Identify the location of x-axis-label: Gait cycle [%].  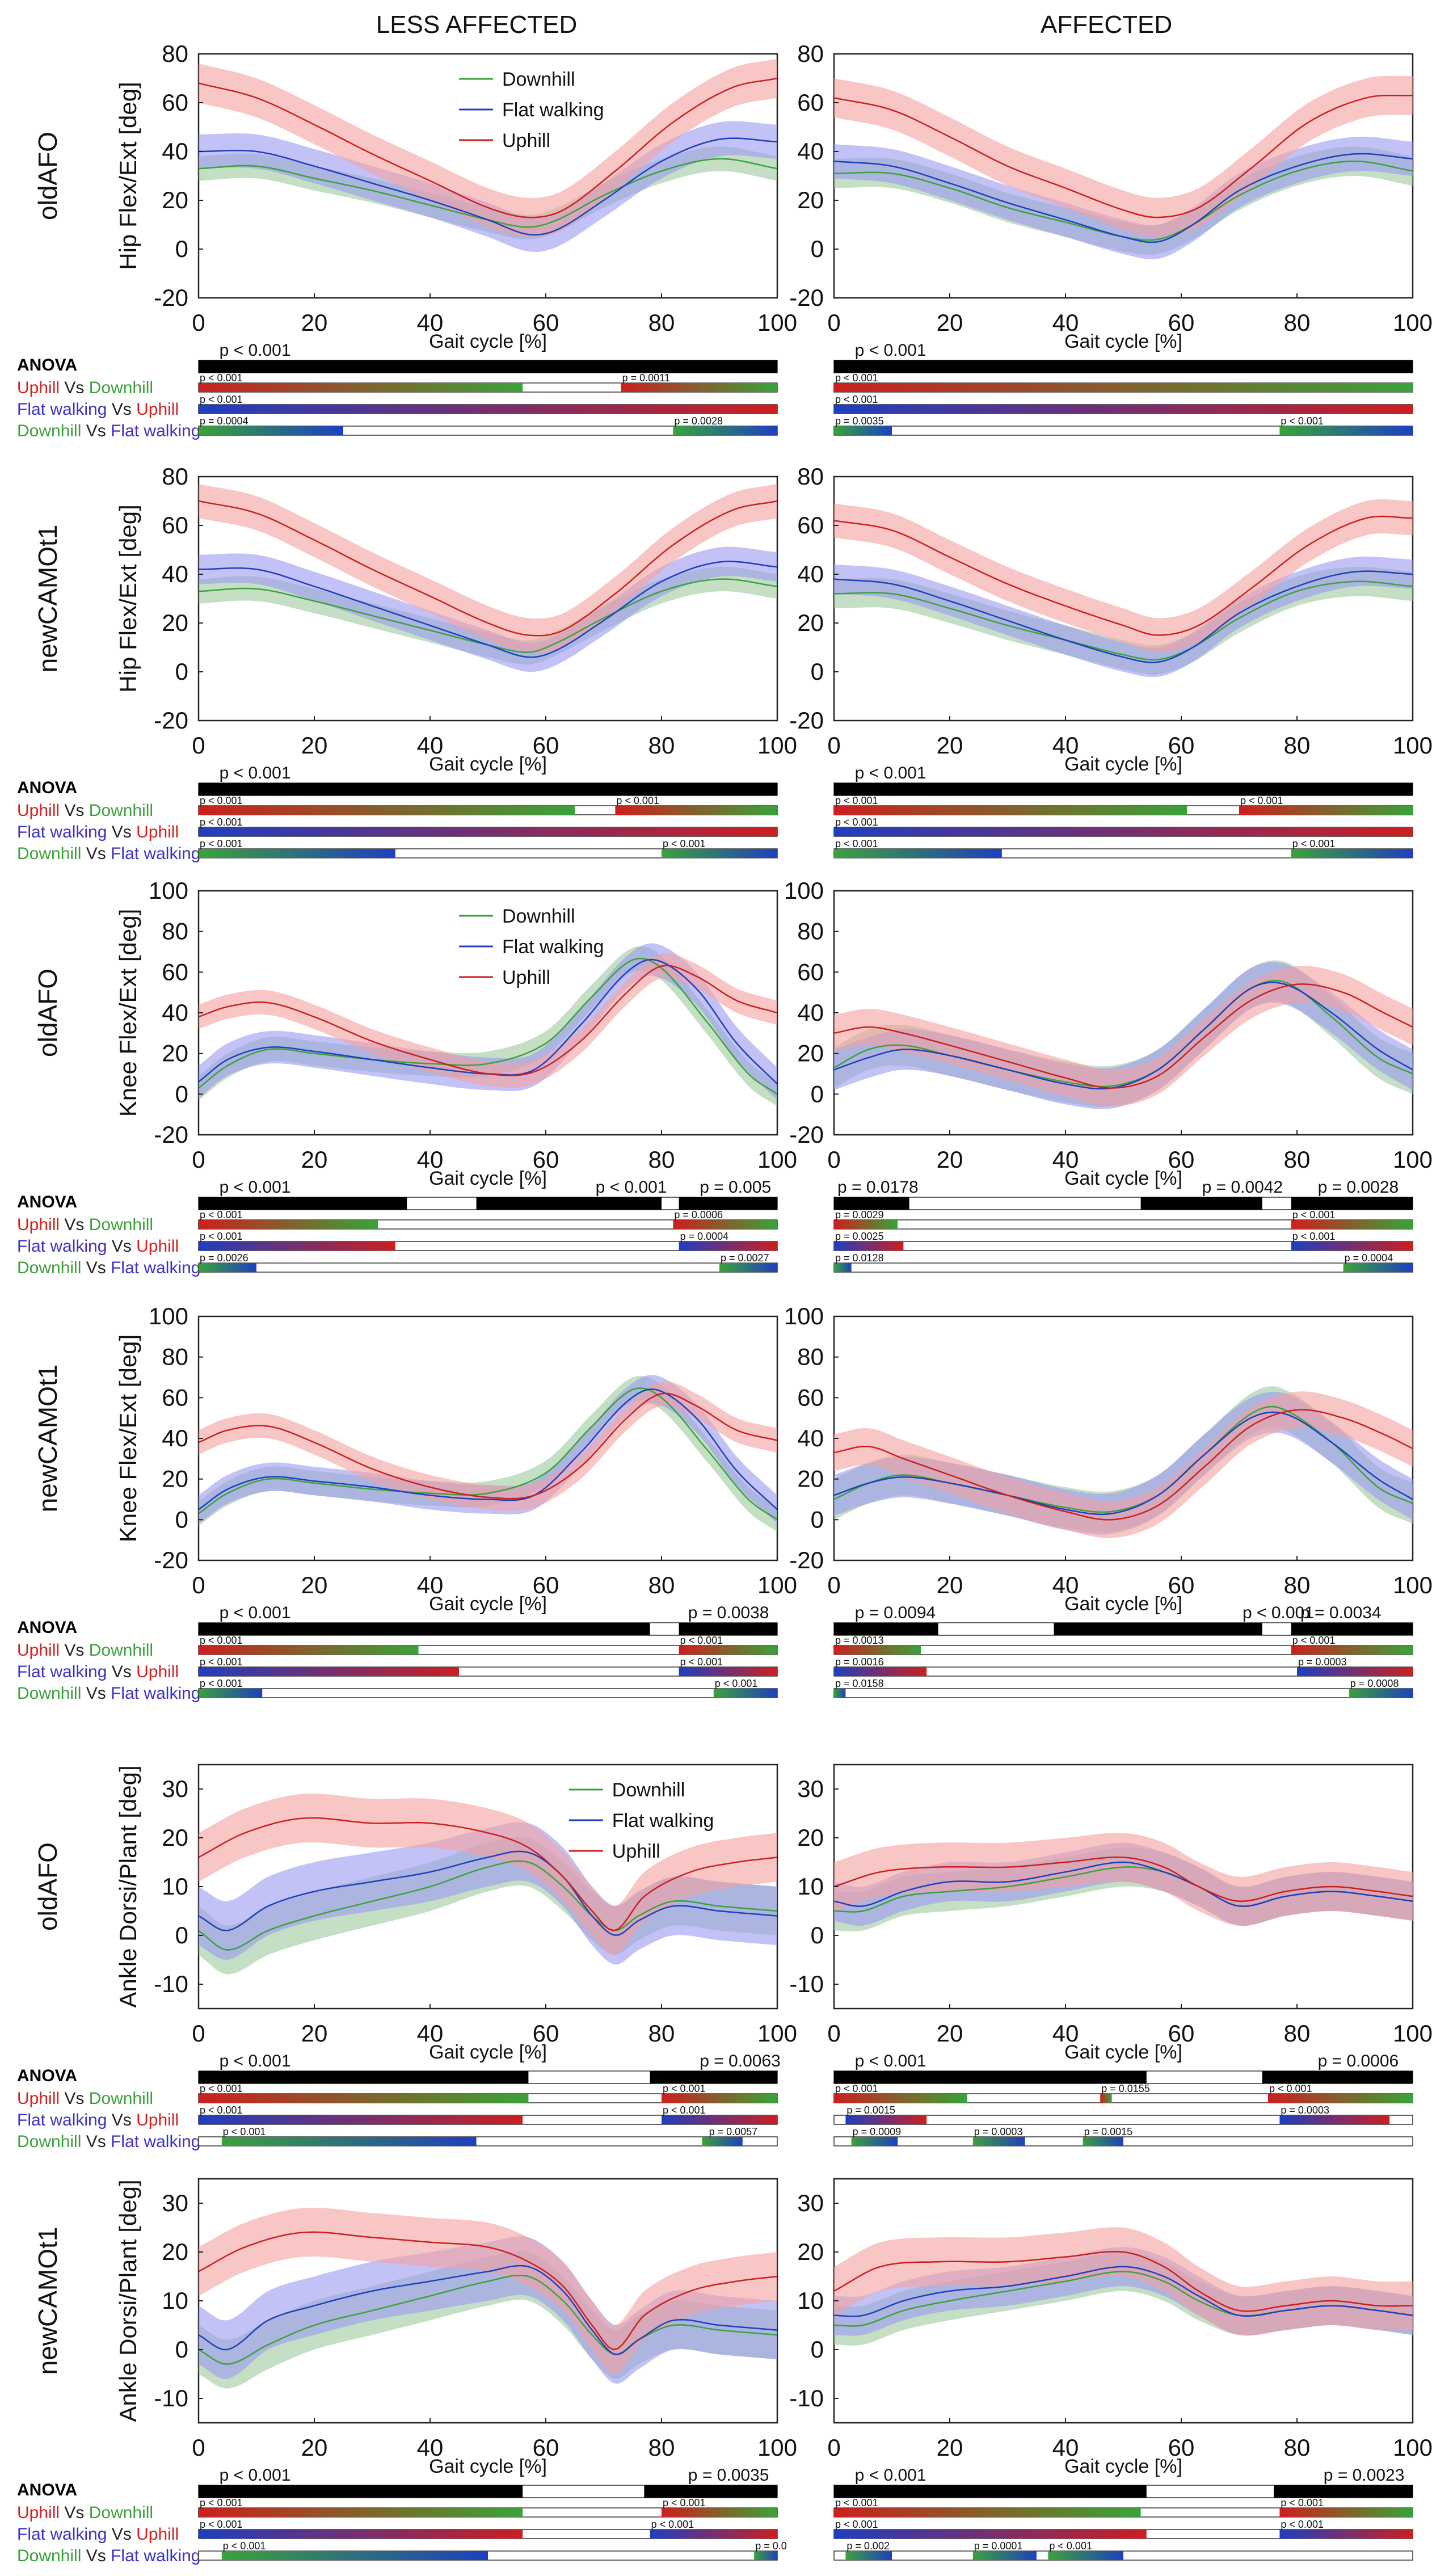
(1123, 2466).